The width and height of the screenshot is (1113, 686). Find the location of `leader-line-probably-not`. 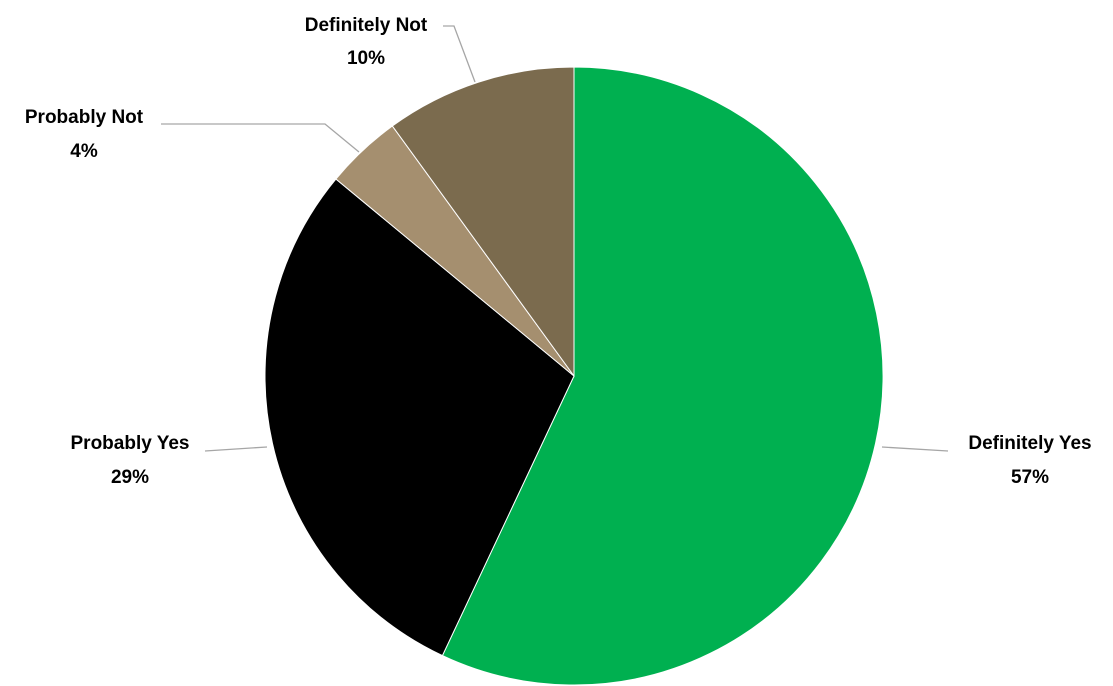

leader-line-probably-not is located at coordinates (260, 138).